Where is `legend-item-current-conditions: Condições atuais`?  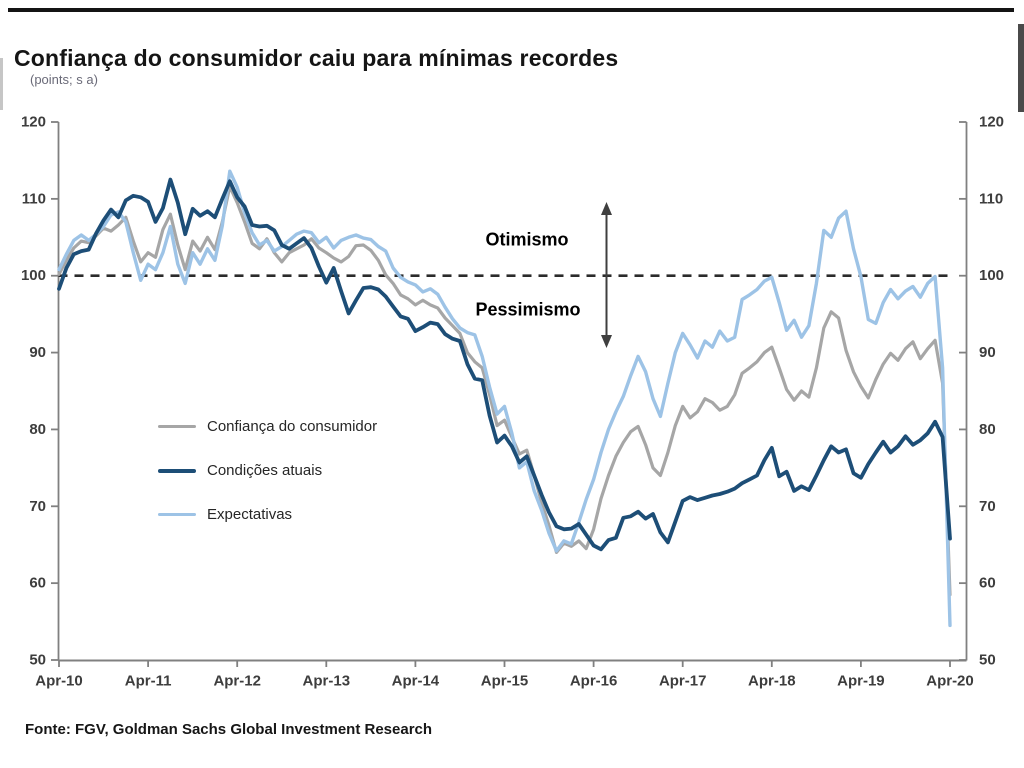
legend-item-current-conditions: Condições atuais is located at coordinates (267, 470).